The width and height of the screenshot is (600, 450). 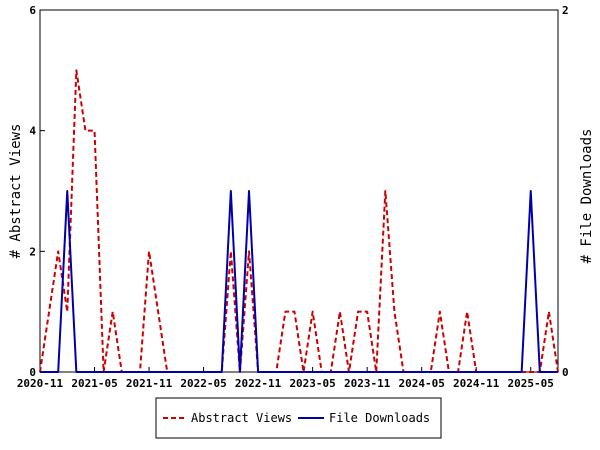 What do you see at coordinates (565, 372) in the screenshot?
I see `y-right-tick-label: 0` at bounding box center [565, 372].